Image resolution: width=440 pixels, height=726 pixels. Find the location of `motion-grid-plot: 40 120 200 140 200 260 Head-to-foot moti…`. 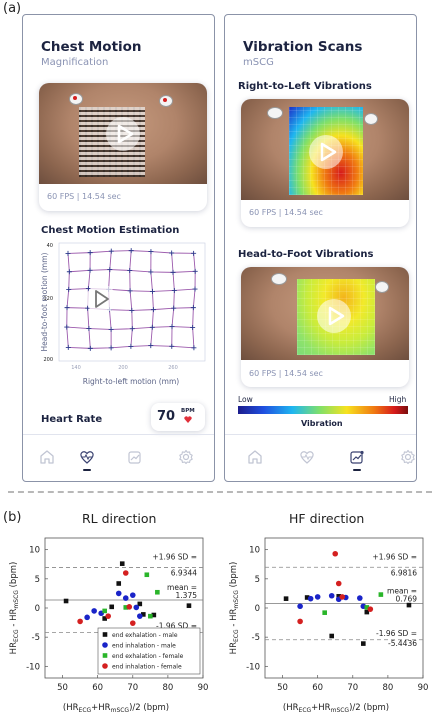

motion-grid-plot: 40 120 200 140 200 260 Head-to-foot moti… is located at coordinates (123, 314).